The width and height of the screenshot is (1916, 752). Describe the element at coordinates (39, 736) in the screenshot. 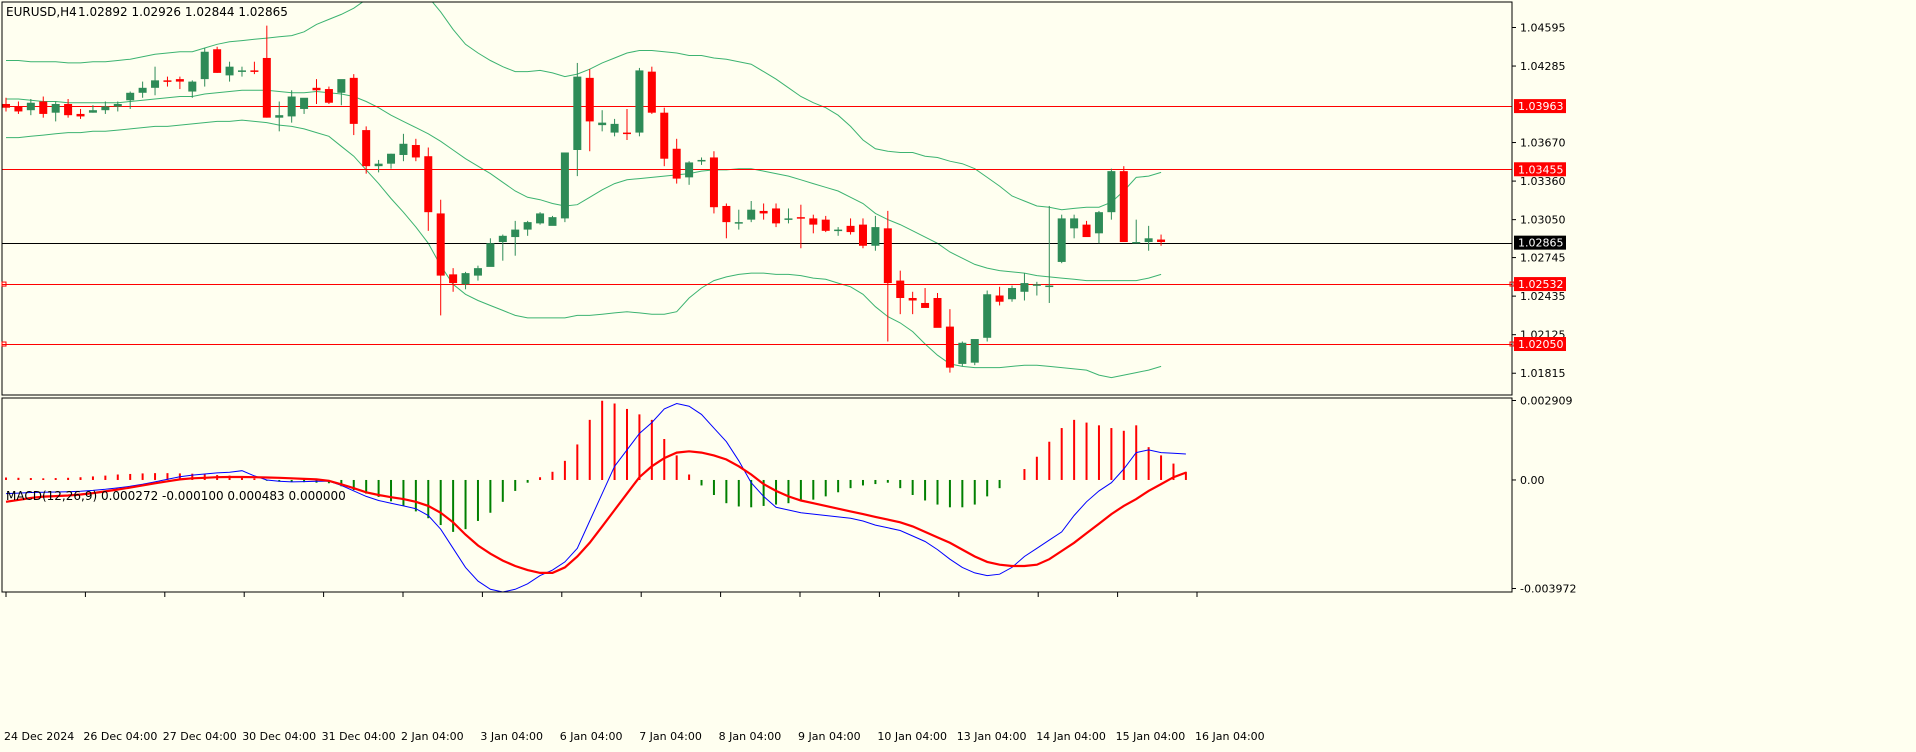

I see `time-tick-label: 24 Dec 2024` at that location.